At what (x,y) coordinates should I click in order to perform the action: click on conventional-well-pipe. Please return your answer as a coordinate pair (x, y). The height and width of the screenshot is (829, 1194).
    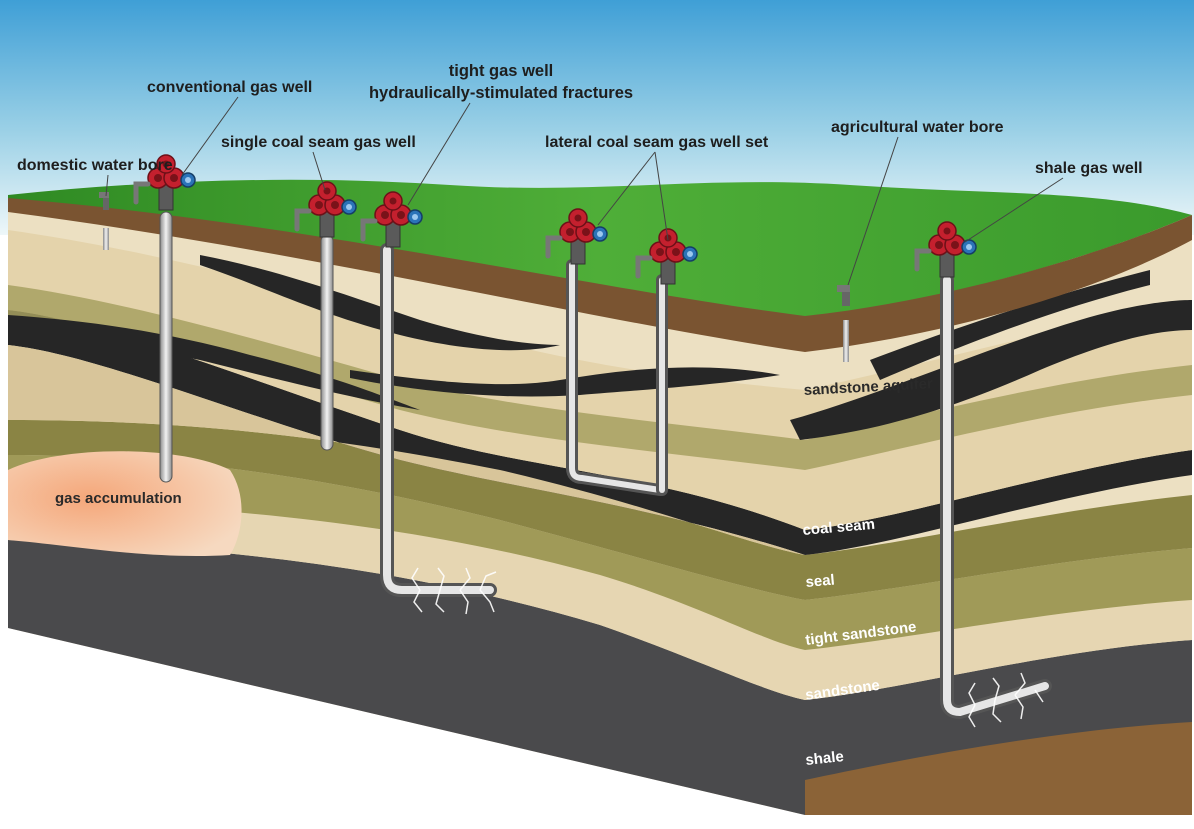
    Looking at the image, I should click on (166, 347).